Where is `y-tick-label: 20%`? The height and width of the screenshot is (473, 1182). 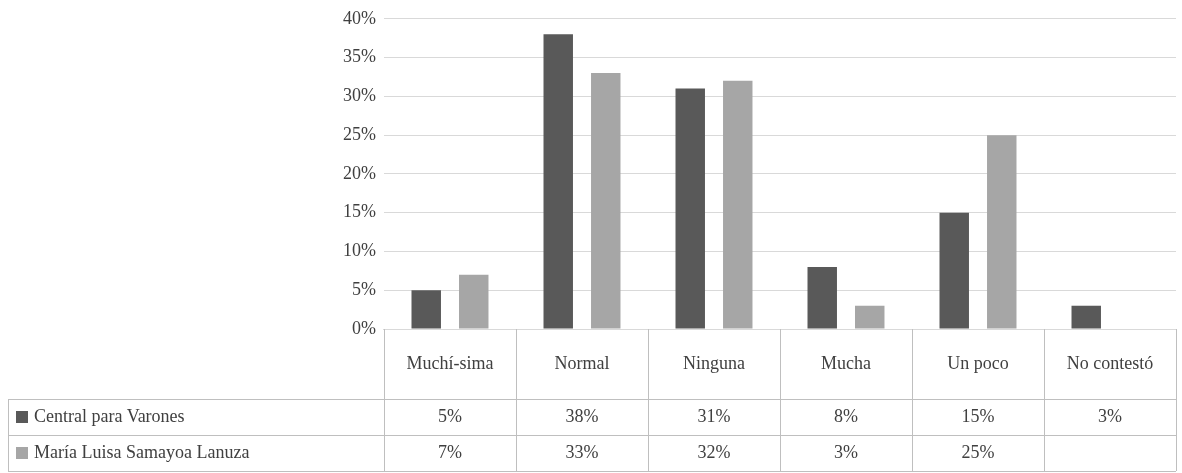
y-tick-label: 20% is located at coordinates (359, 172).